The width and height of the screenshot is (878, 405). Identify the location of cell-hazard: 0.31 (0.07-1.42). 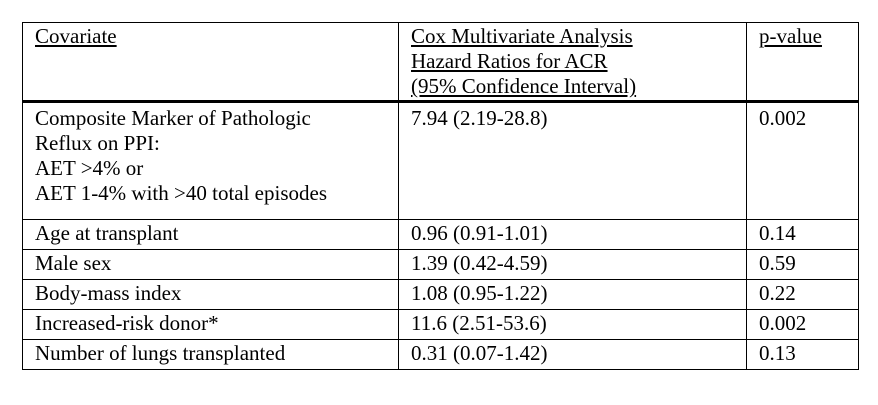
(572, 354).